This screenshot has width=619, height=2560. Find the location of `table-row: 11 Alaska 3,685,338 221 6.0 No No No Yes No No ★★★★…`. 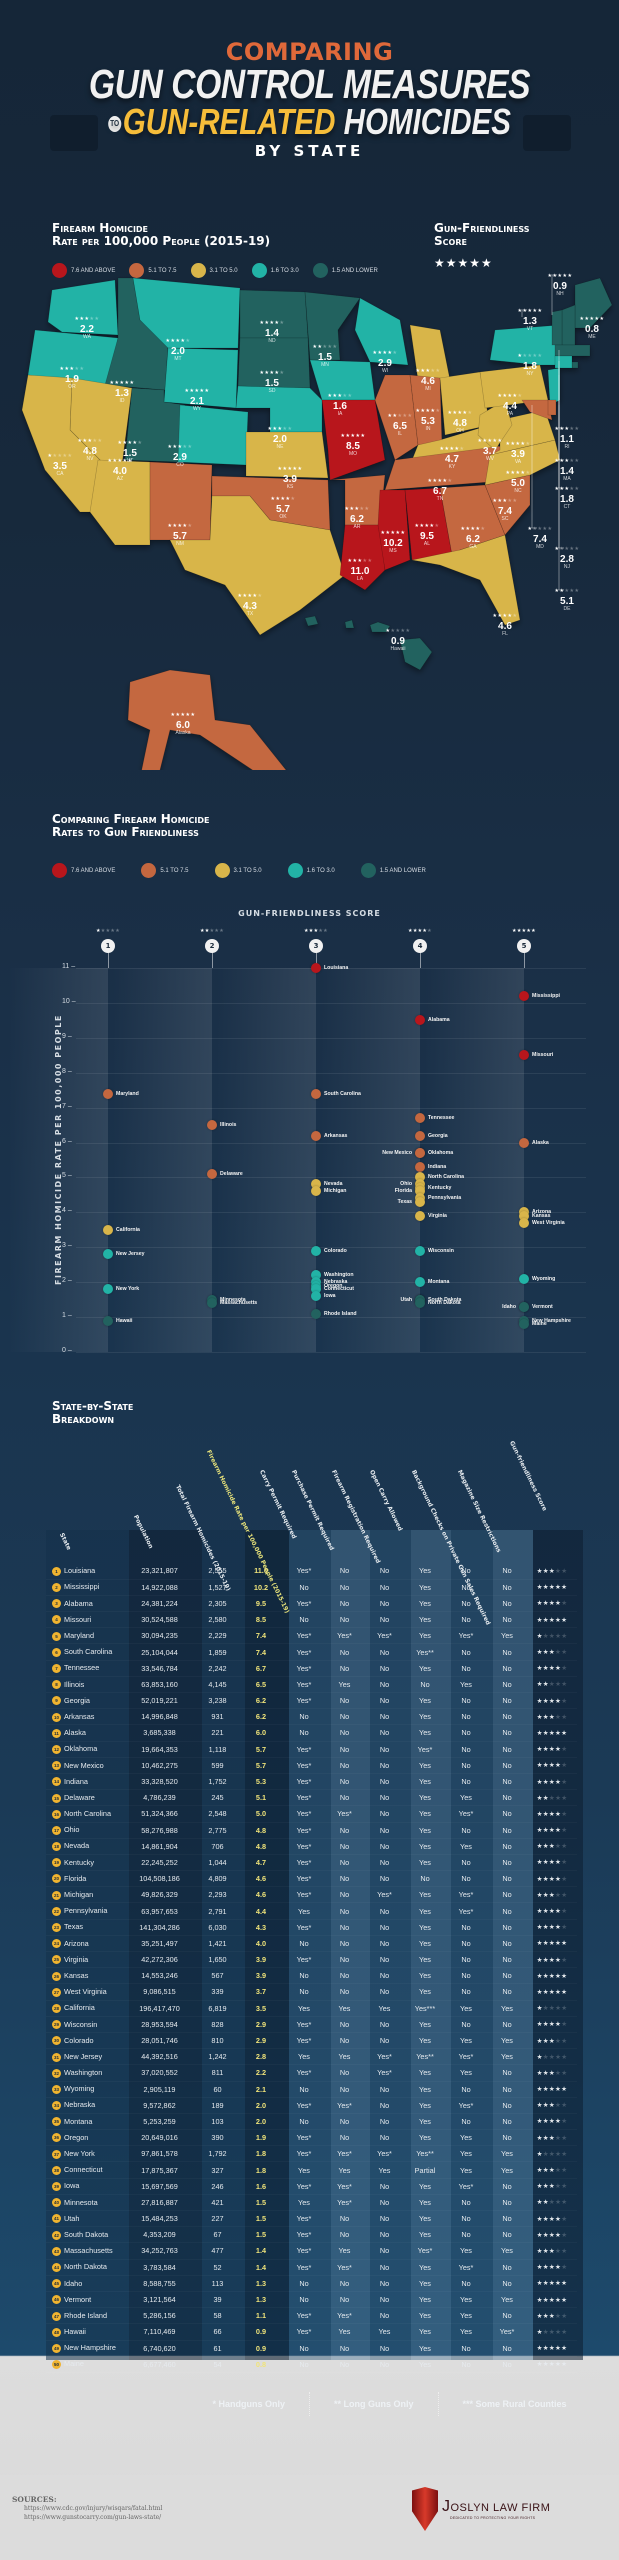

table-row: 11 Alaska 3,685,338 221 6.0 No No No Yes No No ★★★★… is located at coordinates (311, 1733).